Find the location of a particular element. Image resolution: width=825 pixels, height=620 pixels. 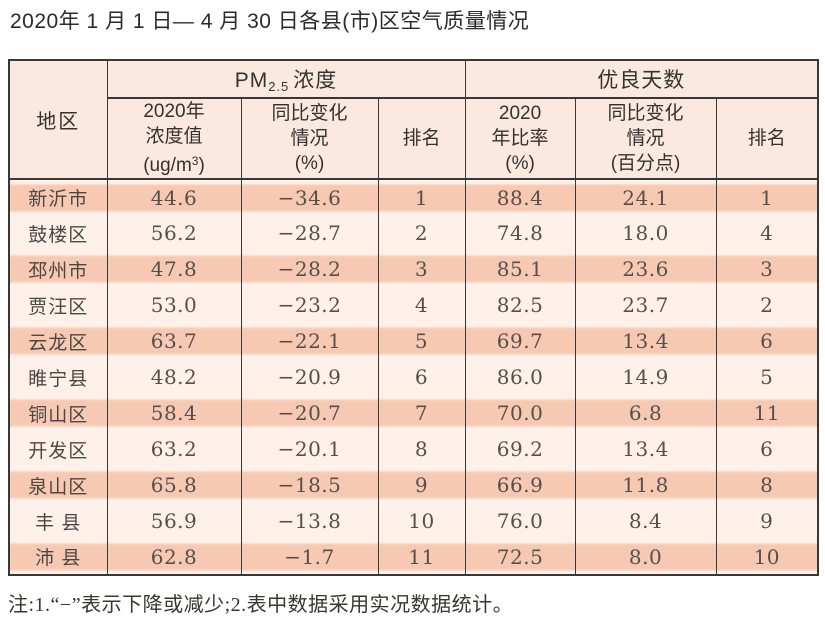

cell-region: 丰 县 is located at coordinates (57, 521).